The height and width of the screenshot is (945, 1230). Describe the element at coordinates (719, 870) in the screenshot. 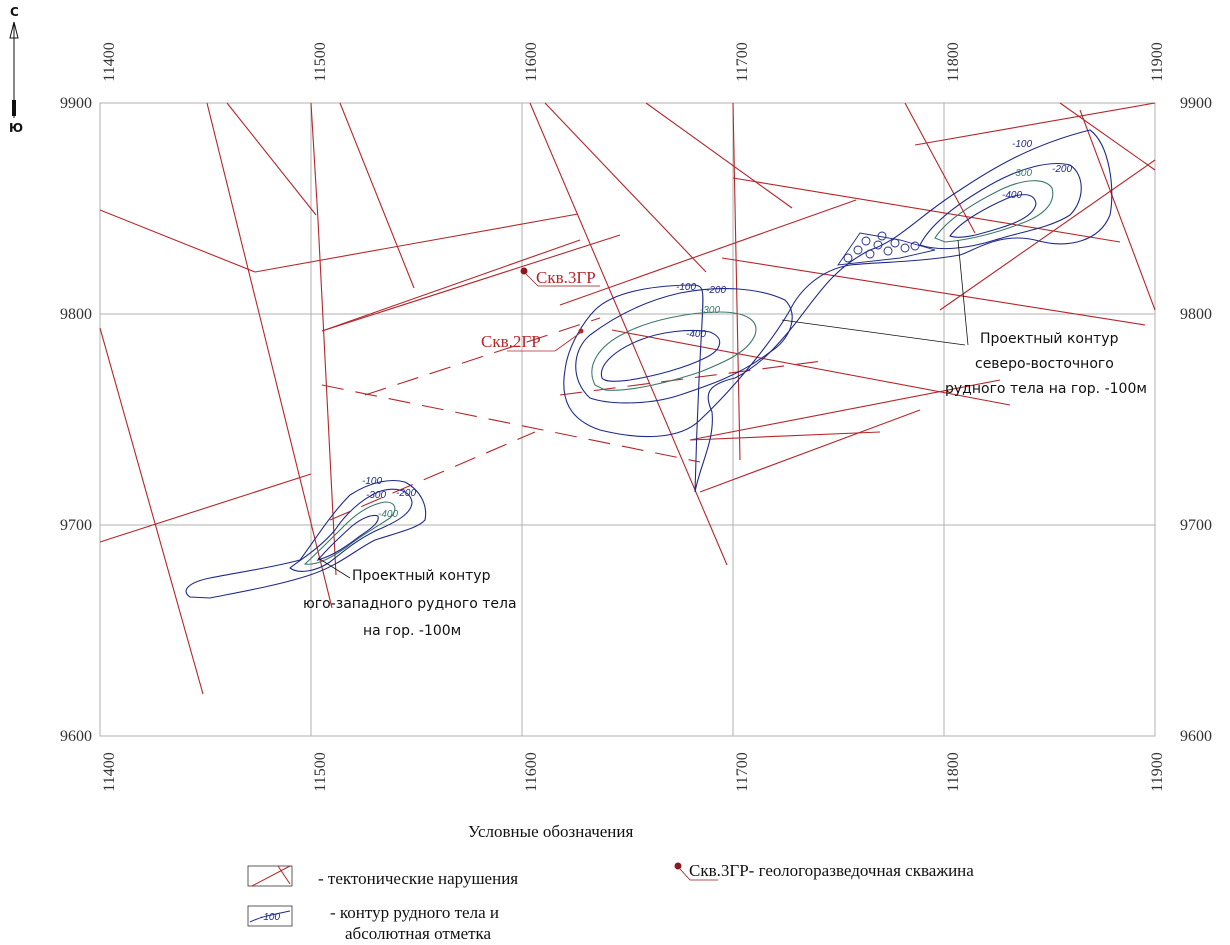

I see `legend-well-sample: Скв.3ГР` at that location.